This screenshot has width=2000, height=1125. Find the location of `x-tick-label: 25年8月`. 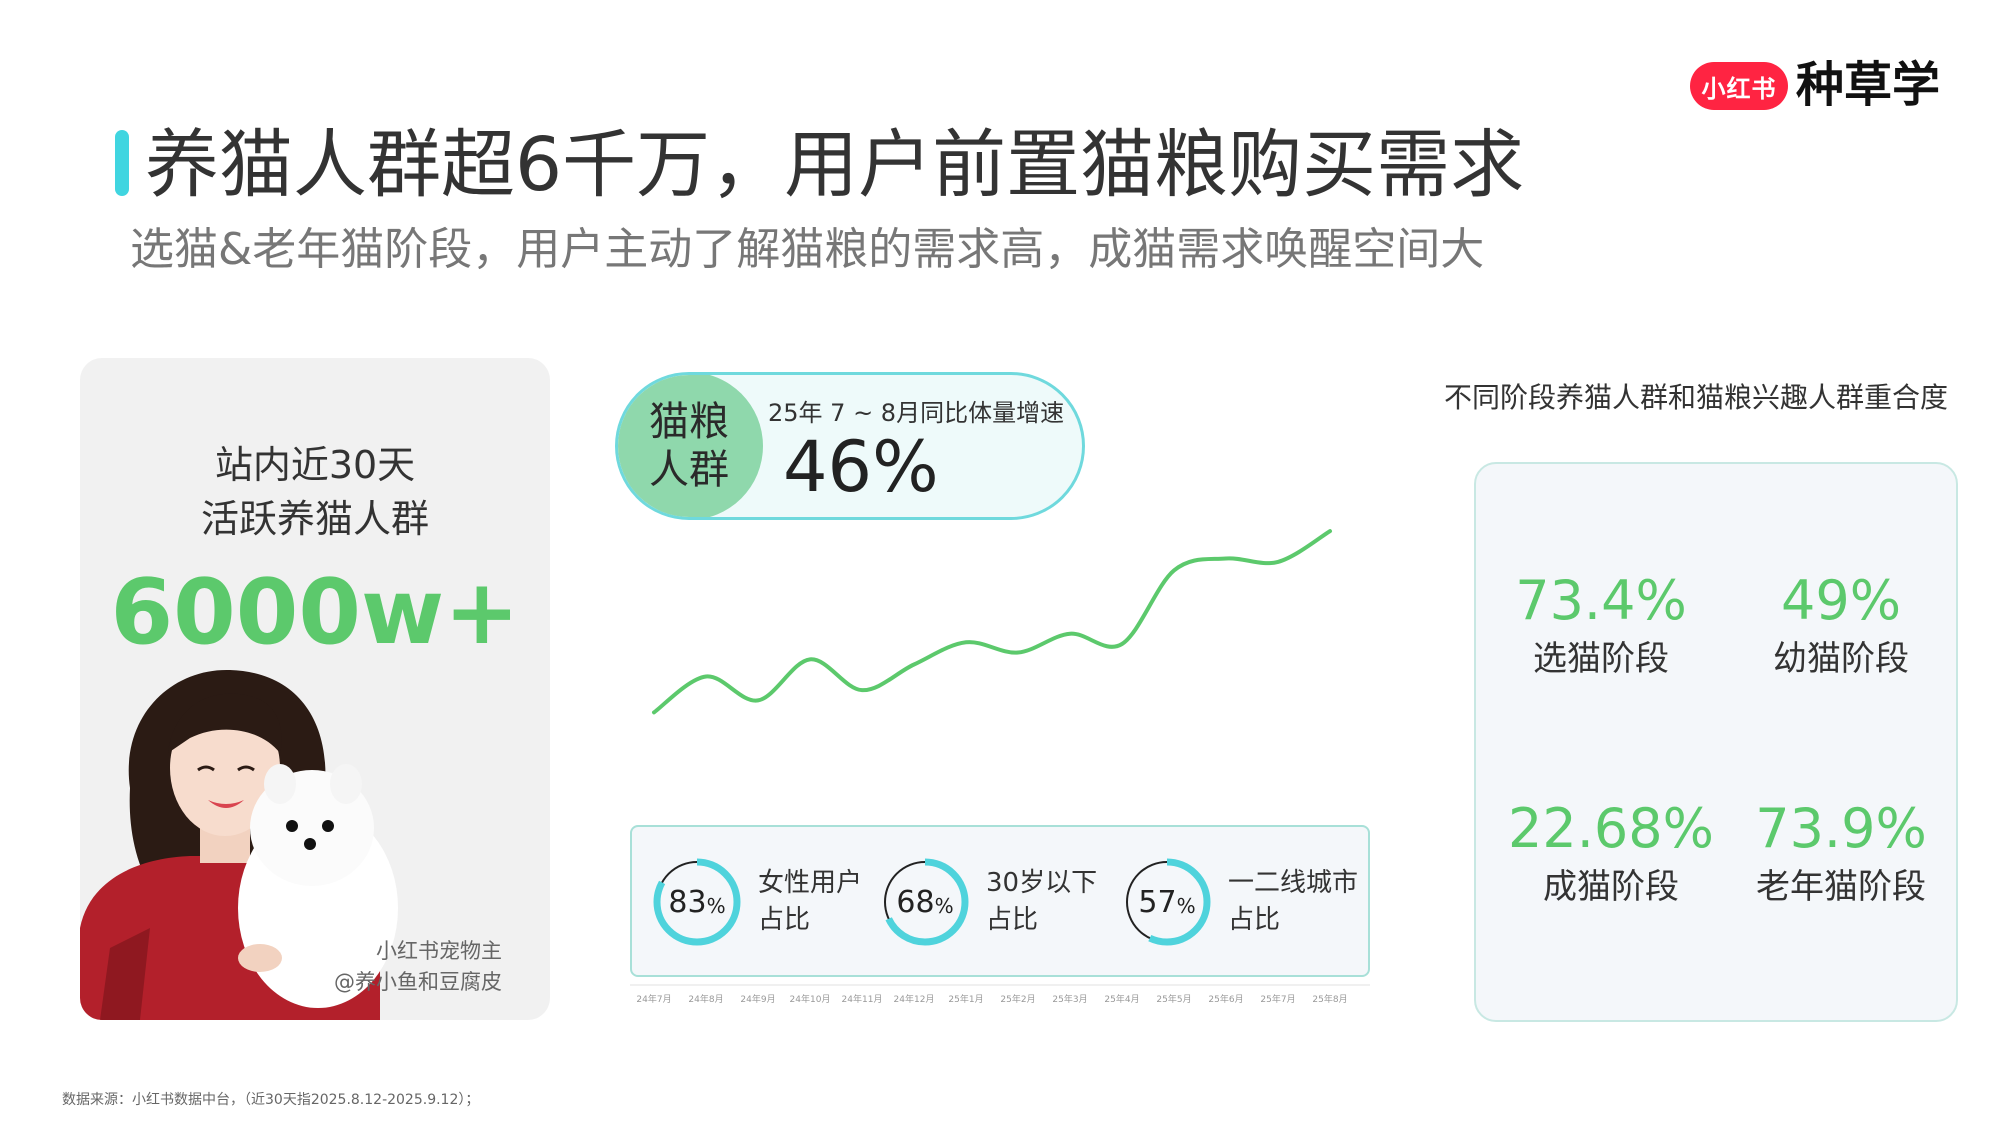

x-tick-label: 25年8月 is located at coordinates (1329, 999).